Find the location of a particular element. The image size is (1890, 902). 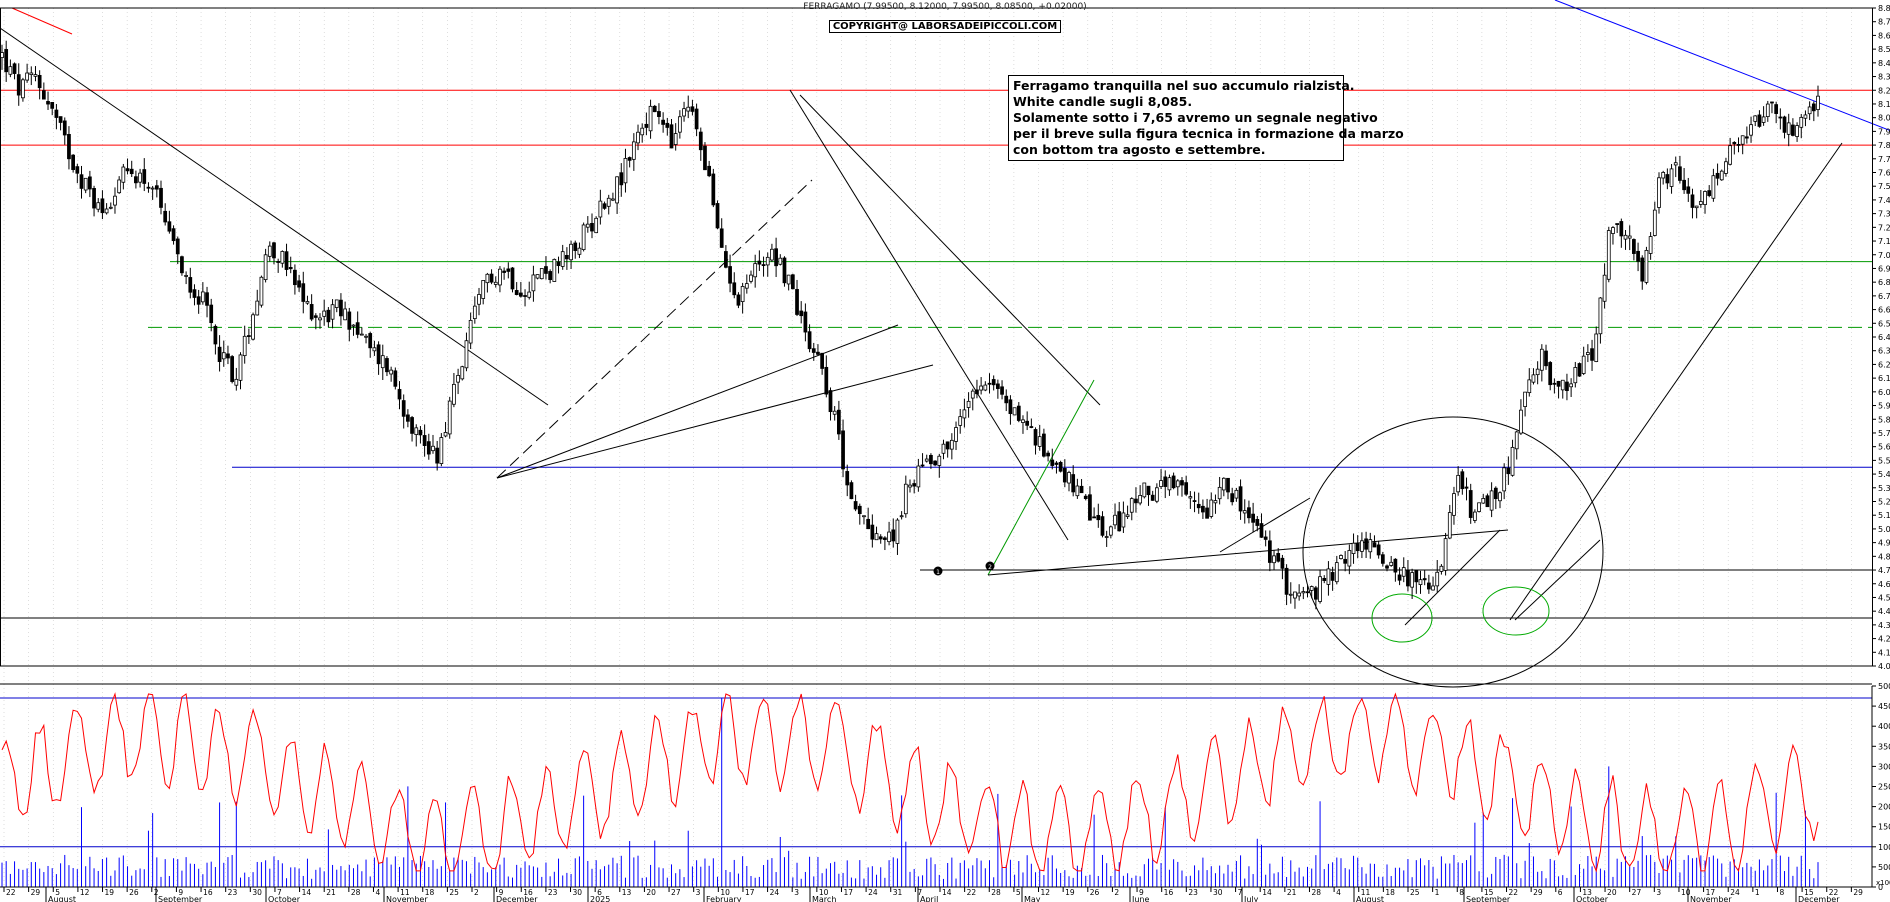

day-tick-label: 30 is located at coordinates (257, 892).